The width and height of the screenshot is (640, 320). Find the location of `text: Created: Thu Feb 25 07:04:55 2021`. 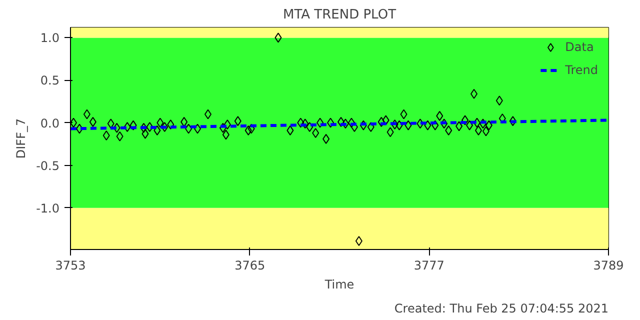

text: Created: Thu Feb 25 07:04:55 2021 is located at coordinates (501, 309).